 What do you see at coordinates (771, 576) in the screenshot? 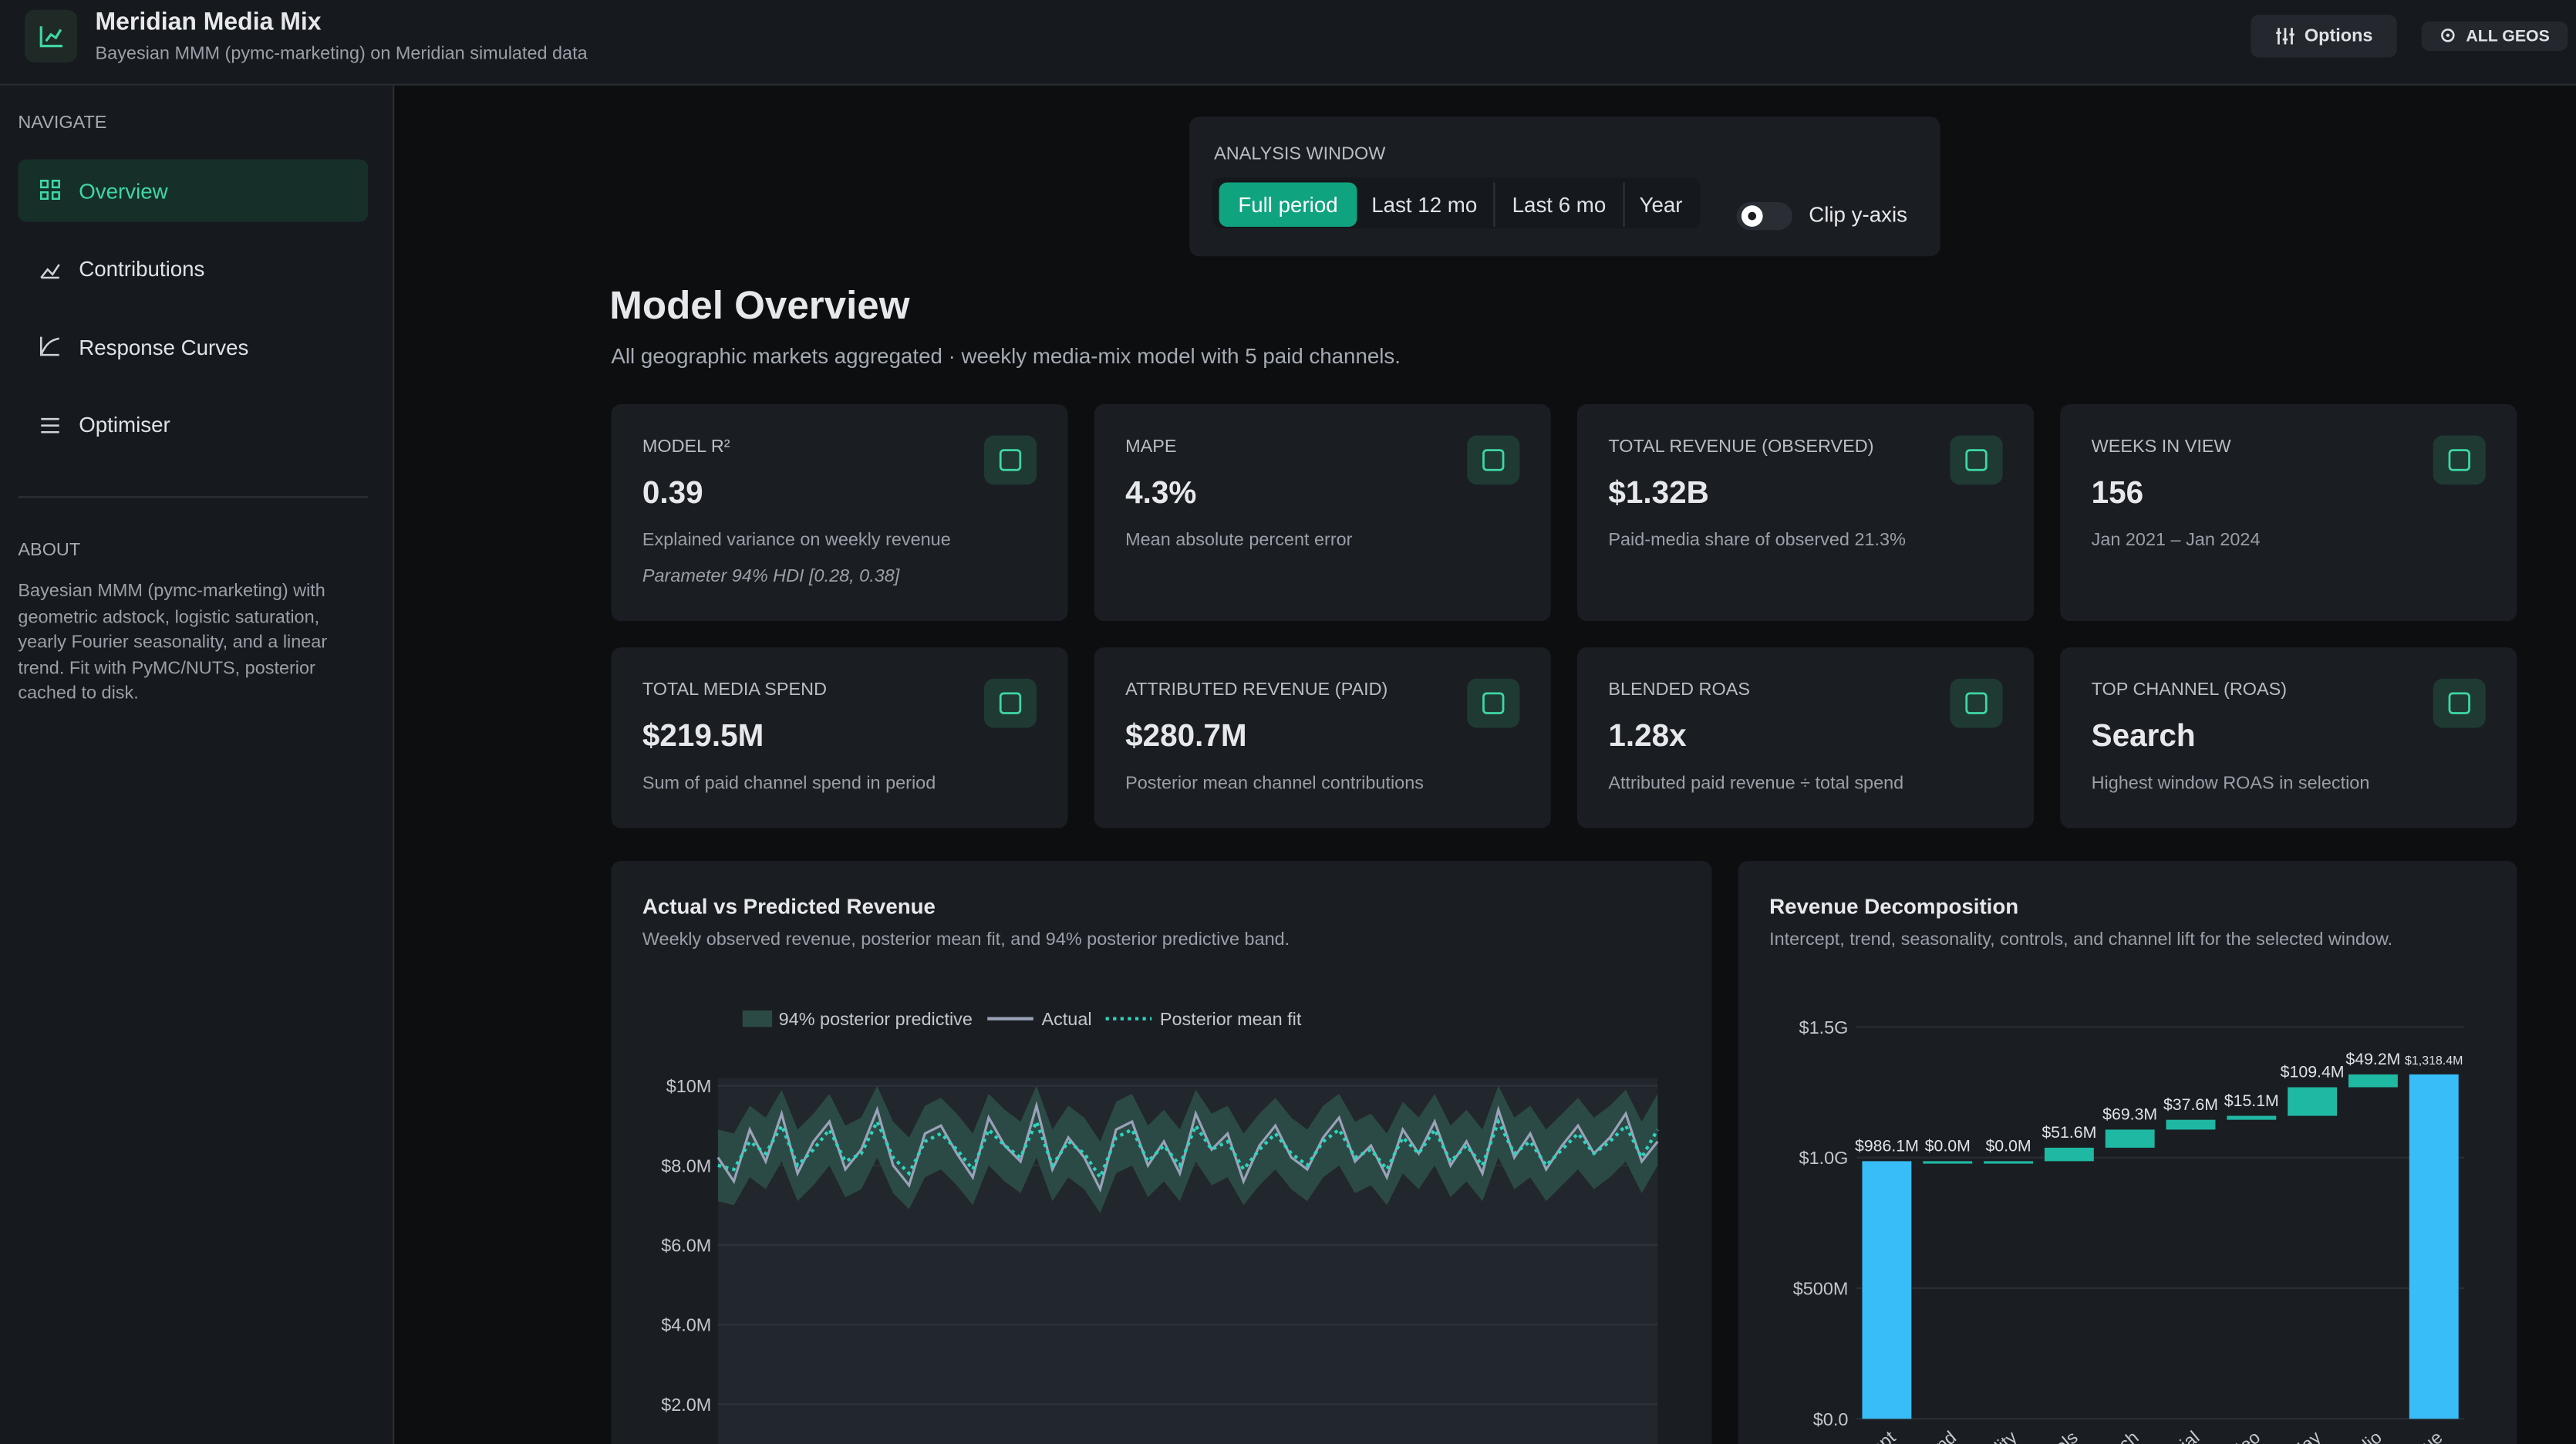
I see `kpi-detail: Parameter 94% HDI [0.28, 0.38]` at bounding box center [771, 576].